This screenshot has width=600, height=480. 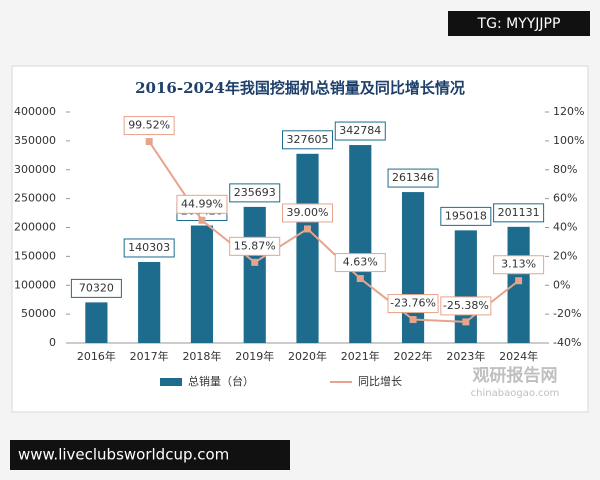 What do you see at coordinates (565, 227) in the screenshot?
I see `y2-tick-label: 40%` at bounding box center [565, 227].